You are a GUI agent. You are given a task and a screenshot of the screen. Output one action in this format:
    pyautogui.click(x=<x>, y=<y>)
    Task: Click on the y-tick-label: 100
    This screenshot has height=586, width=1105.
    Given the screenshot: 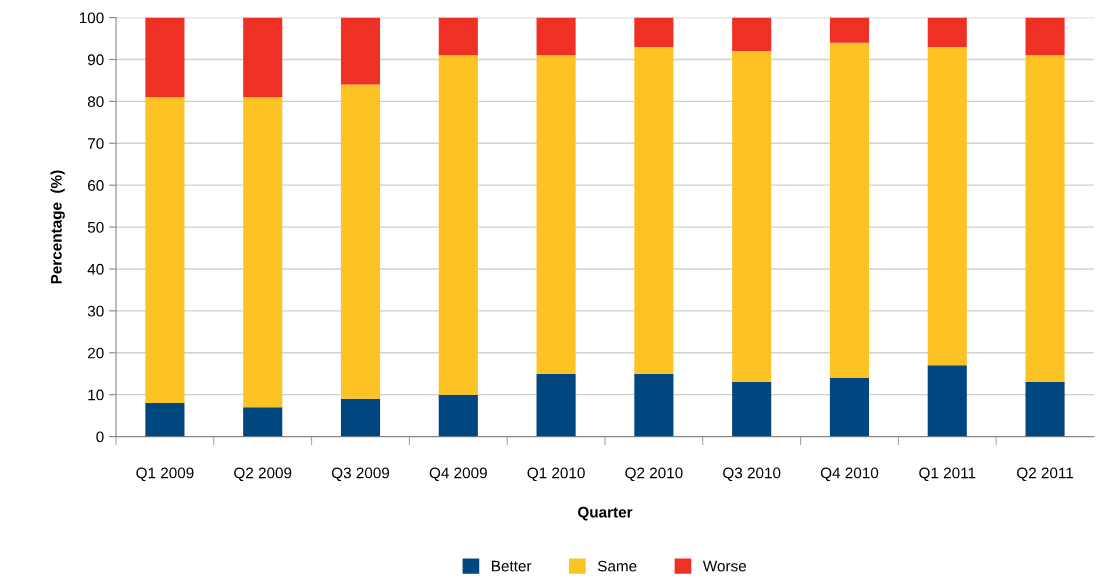 What is the action you would take?
    pyautogui.click(x=91, y=18)
    